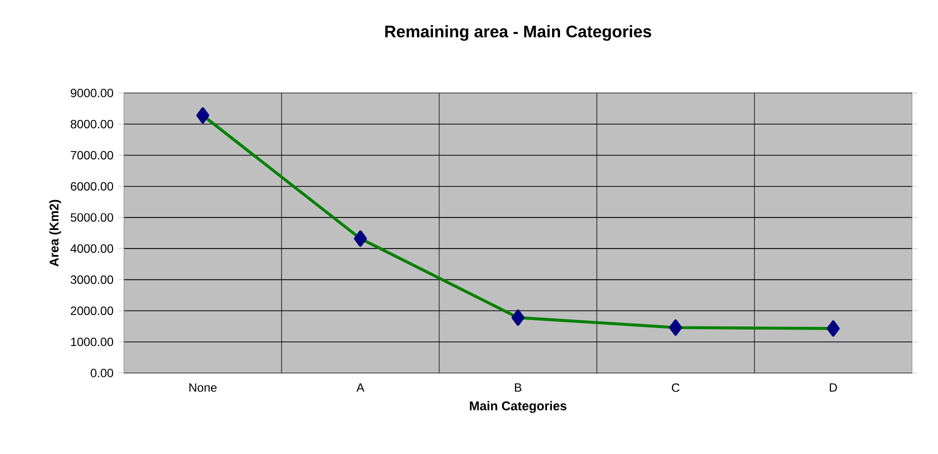  I want to click on x-tick-label: A, so click(360, 387).